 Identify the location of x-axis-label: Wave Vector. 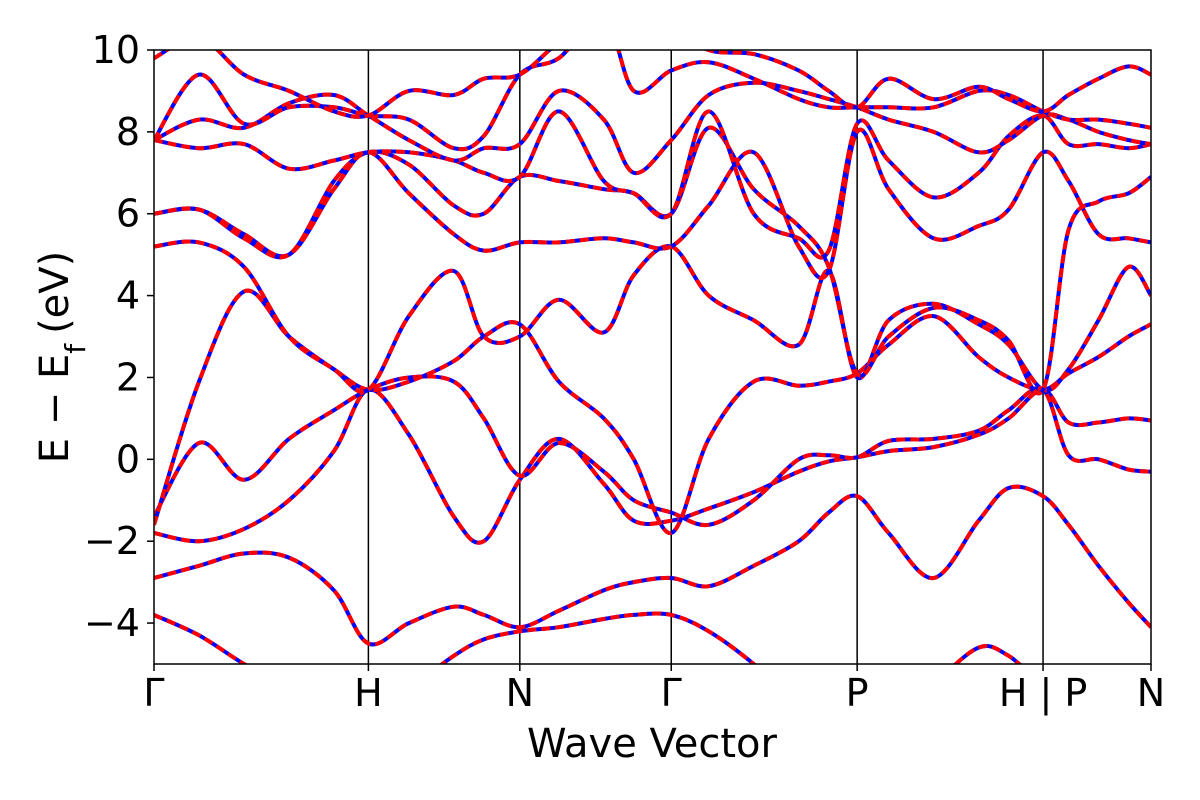
(652, 744).